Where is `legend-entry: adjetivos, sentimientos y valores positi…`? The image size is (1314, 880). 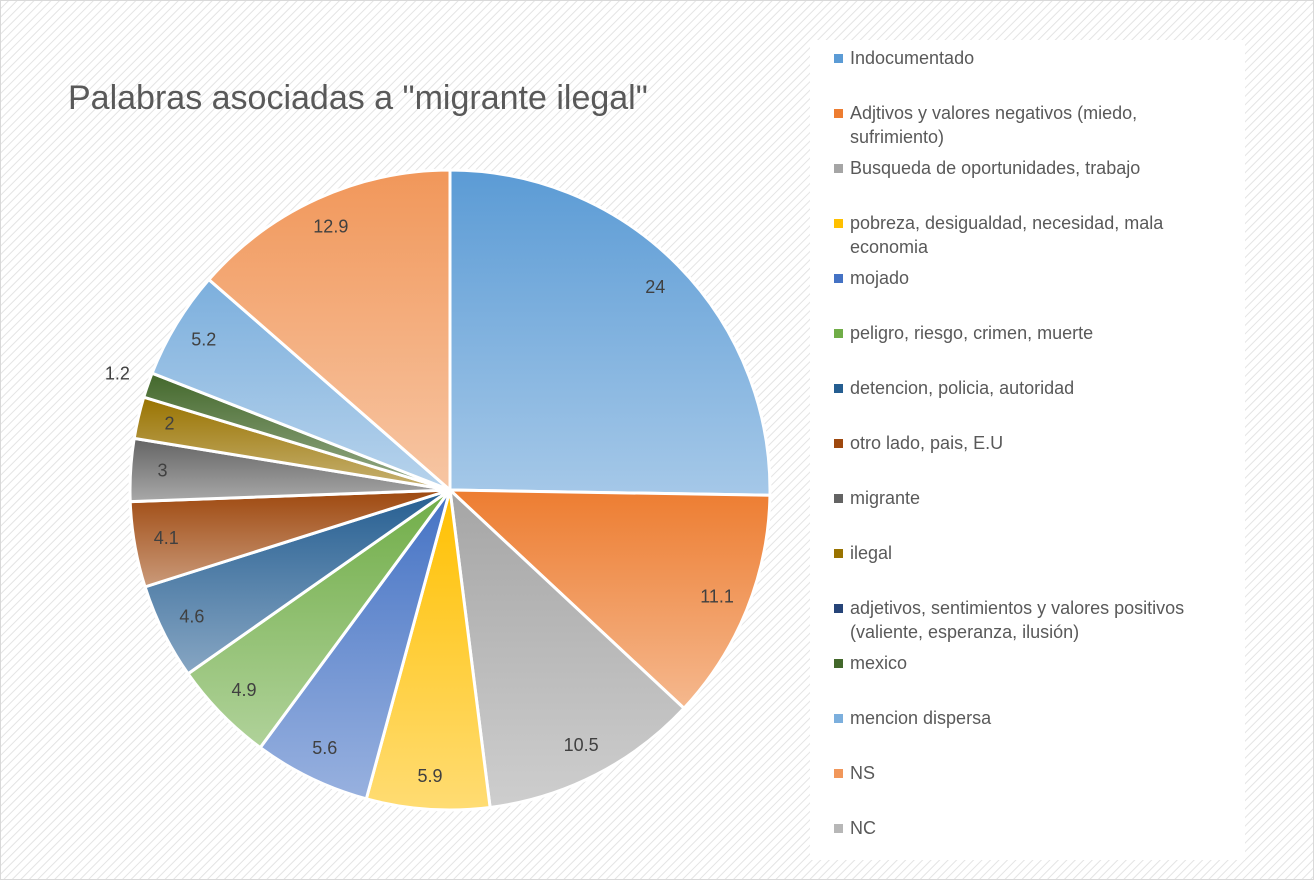 legend-entry: adjetivos, sentimientos y valores positi… is located at coordinates (1034, 620).